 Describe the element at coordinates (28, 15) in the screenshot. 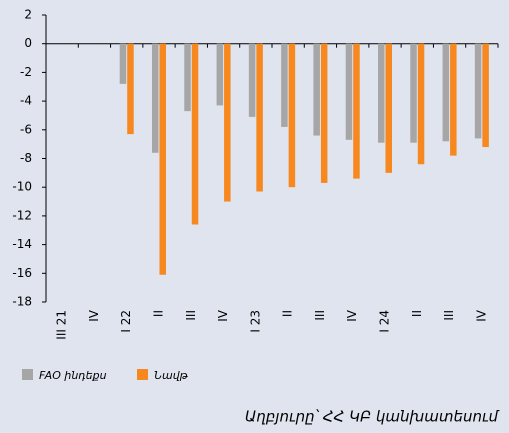

I see `y-tick-label: 2` at that location.